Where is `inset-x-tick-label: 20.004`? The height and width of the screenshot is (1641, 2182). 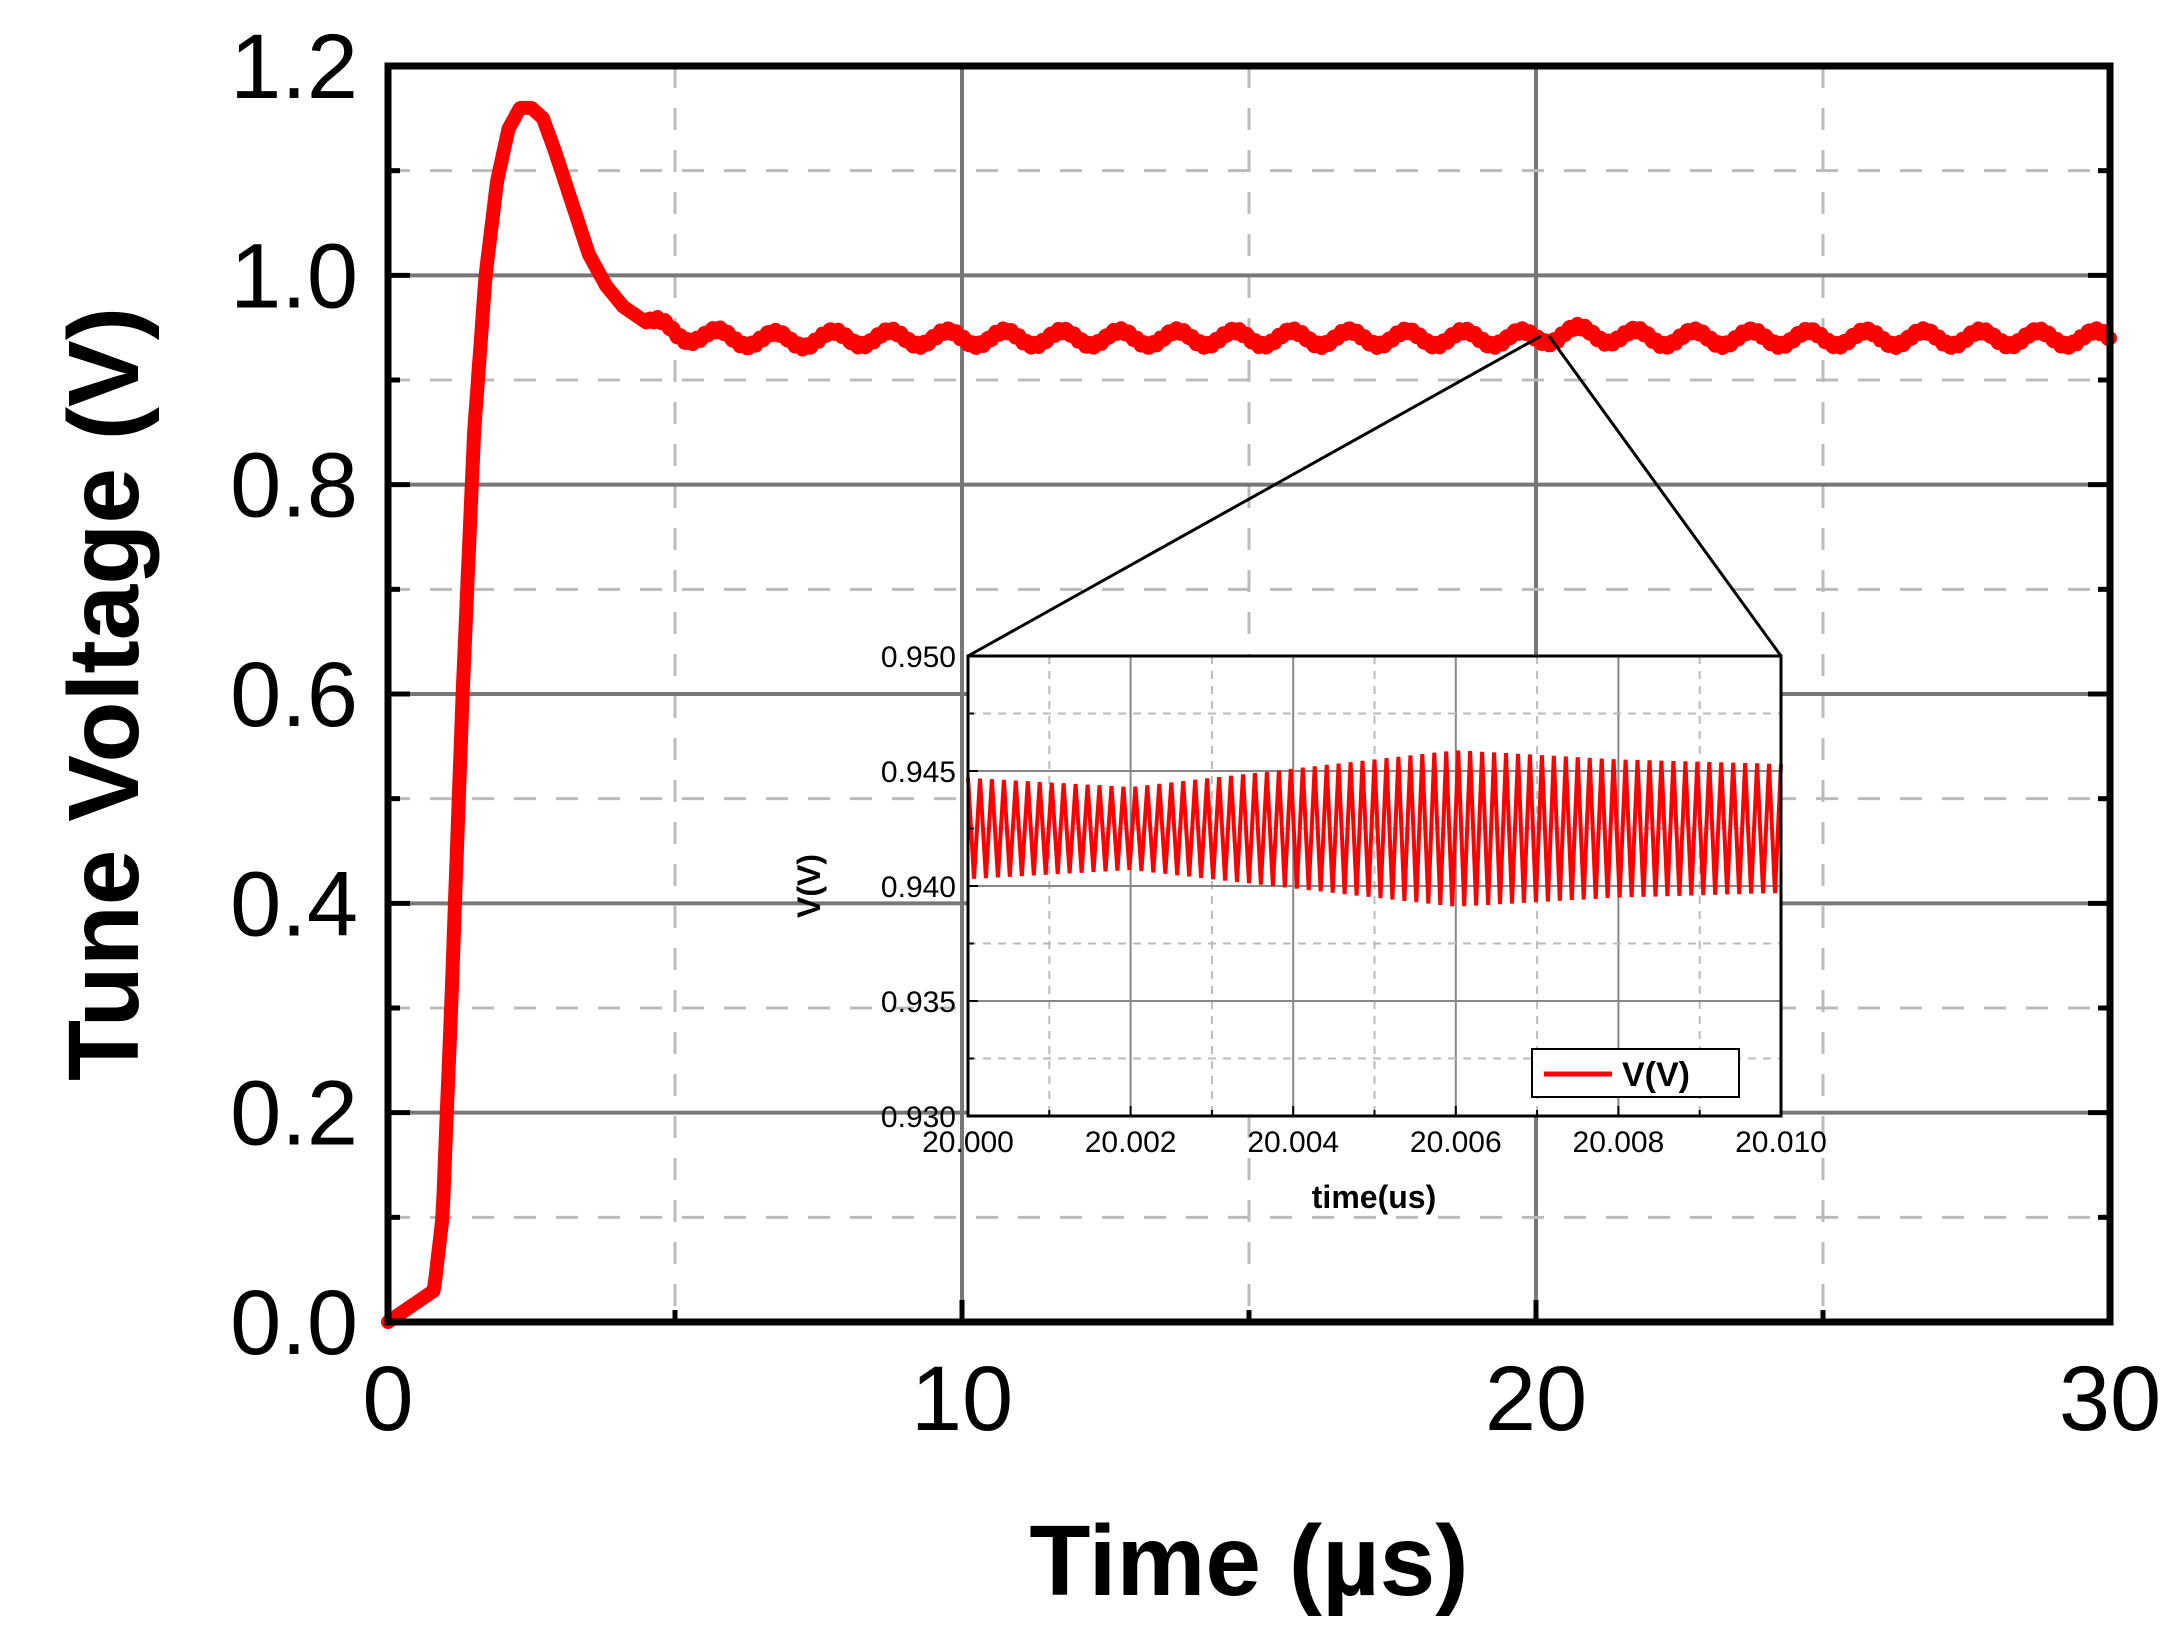 inset-x-tick-label: 20.004 is located at coordinates (1293, 1142).